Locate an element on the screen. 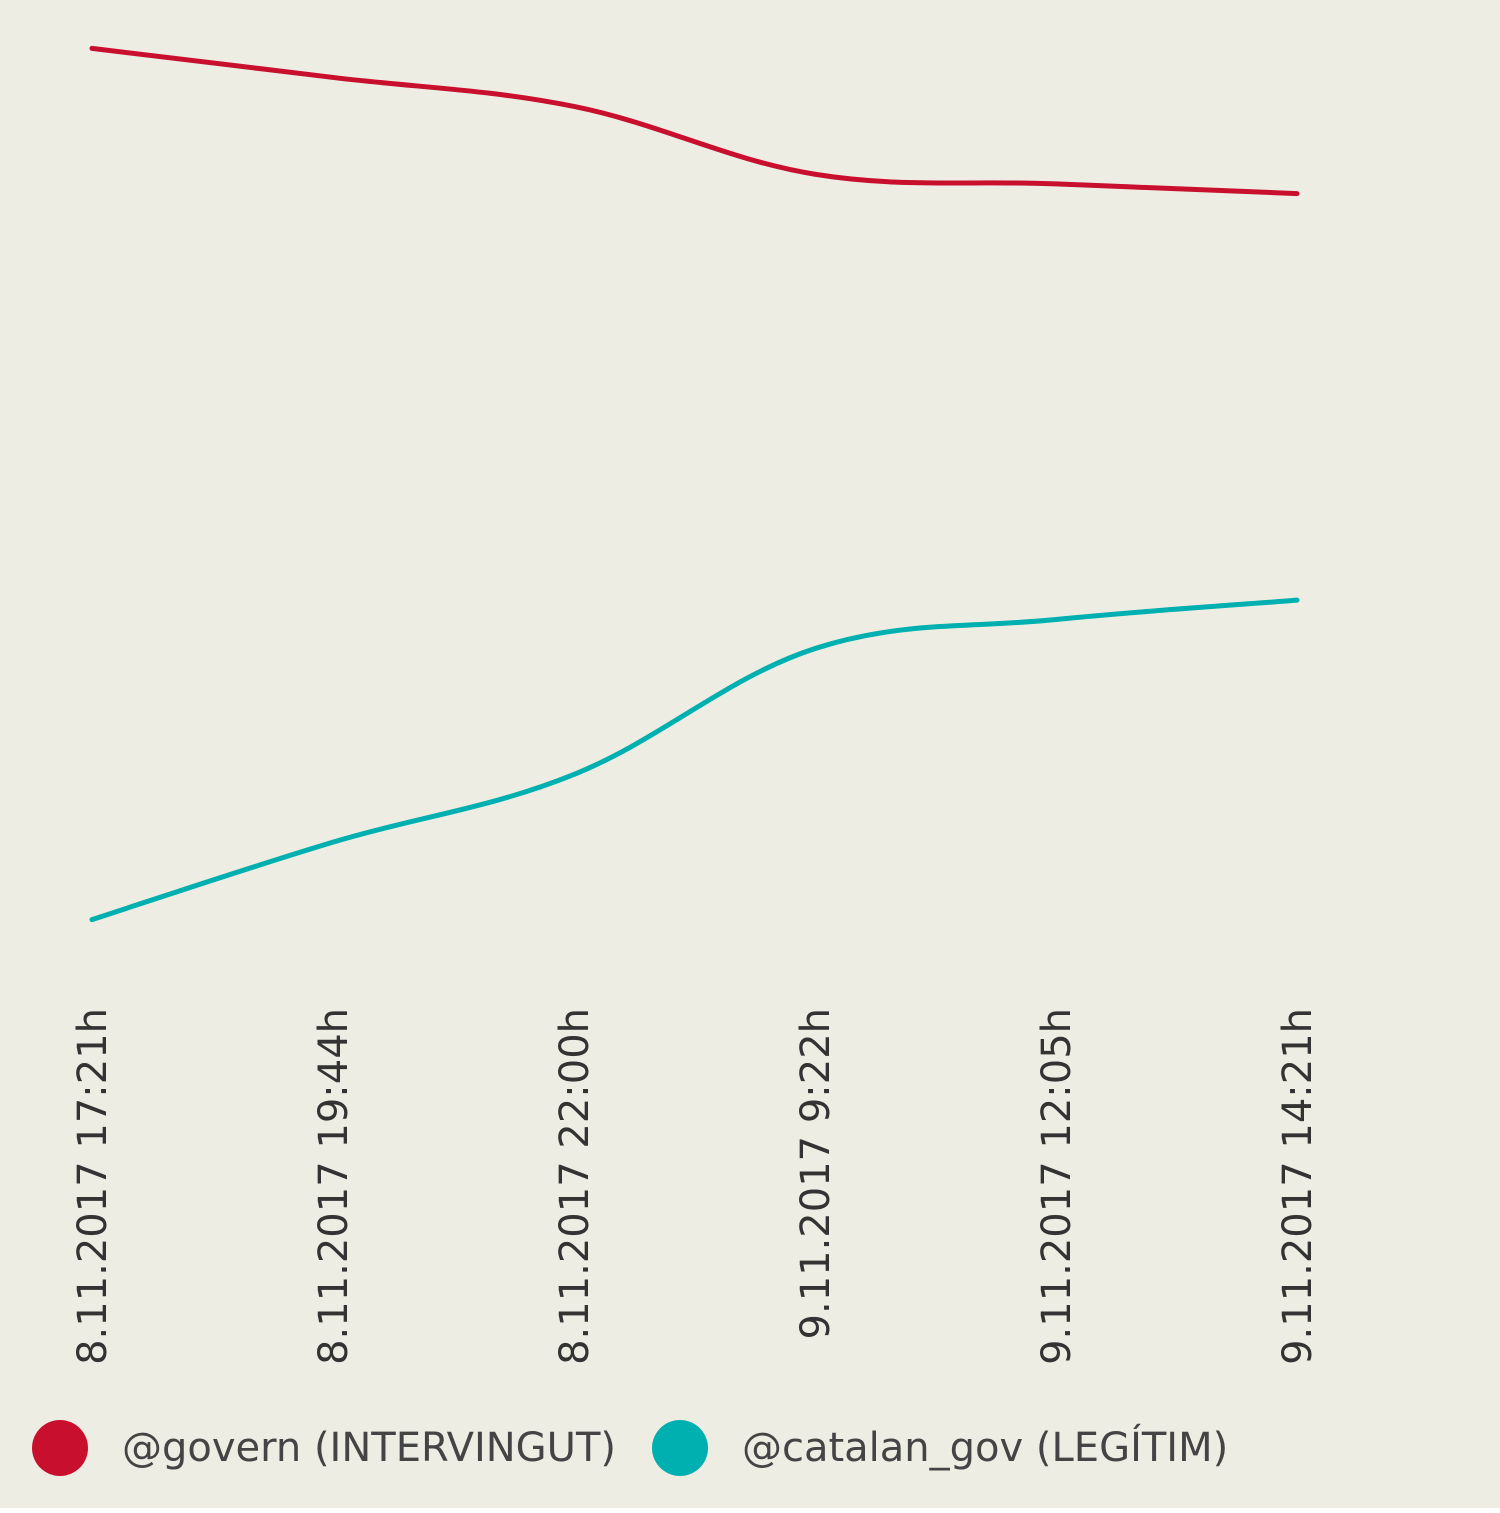  x-tick-label: 9.11.2017 12:05h is located at coordinates (1057, 1186).